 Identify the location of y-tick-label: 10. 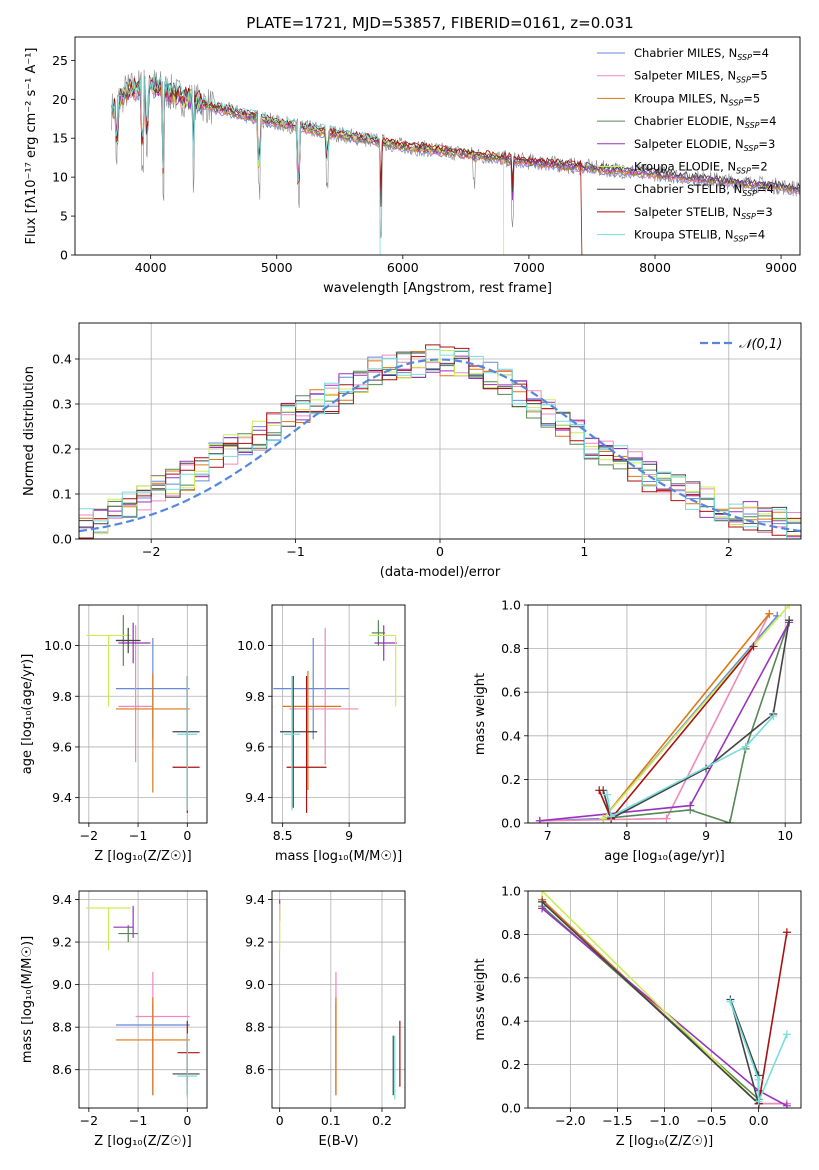
(60, 177).